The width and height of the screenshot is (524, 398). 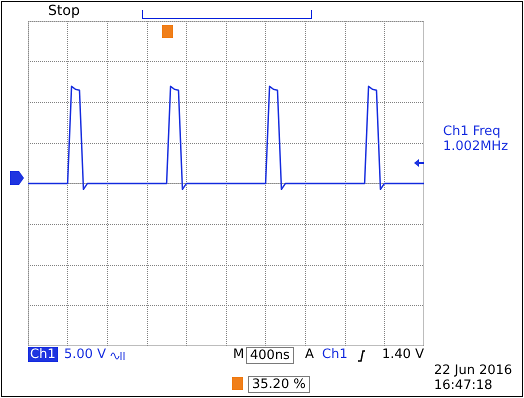 I want to click on text: 35.20 %, so click(x=279, y=384).